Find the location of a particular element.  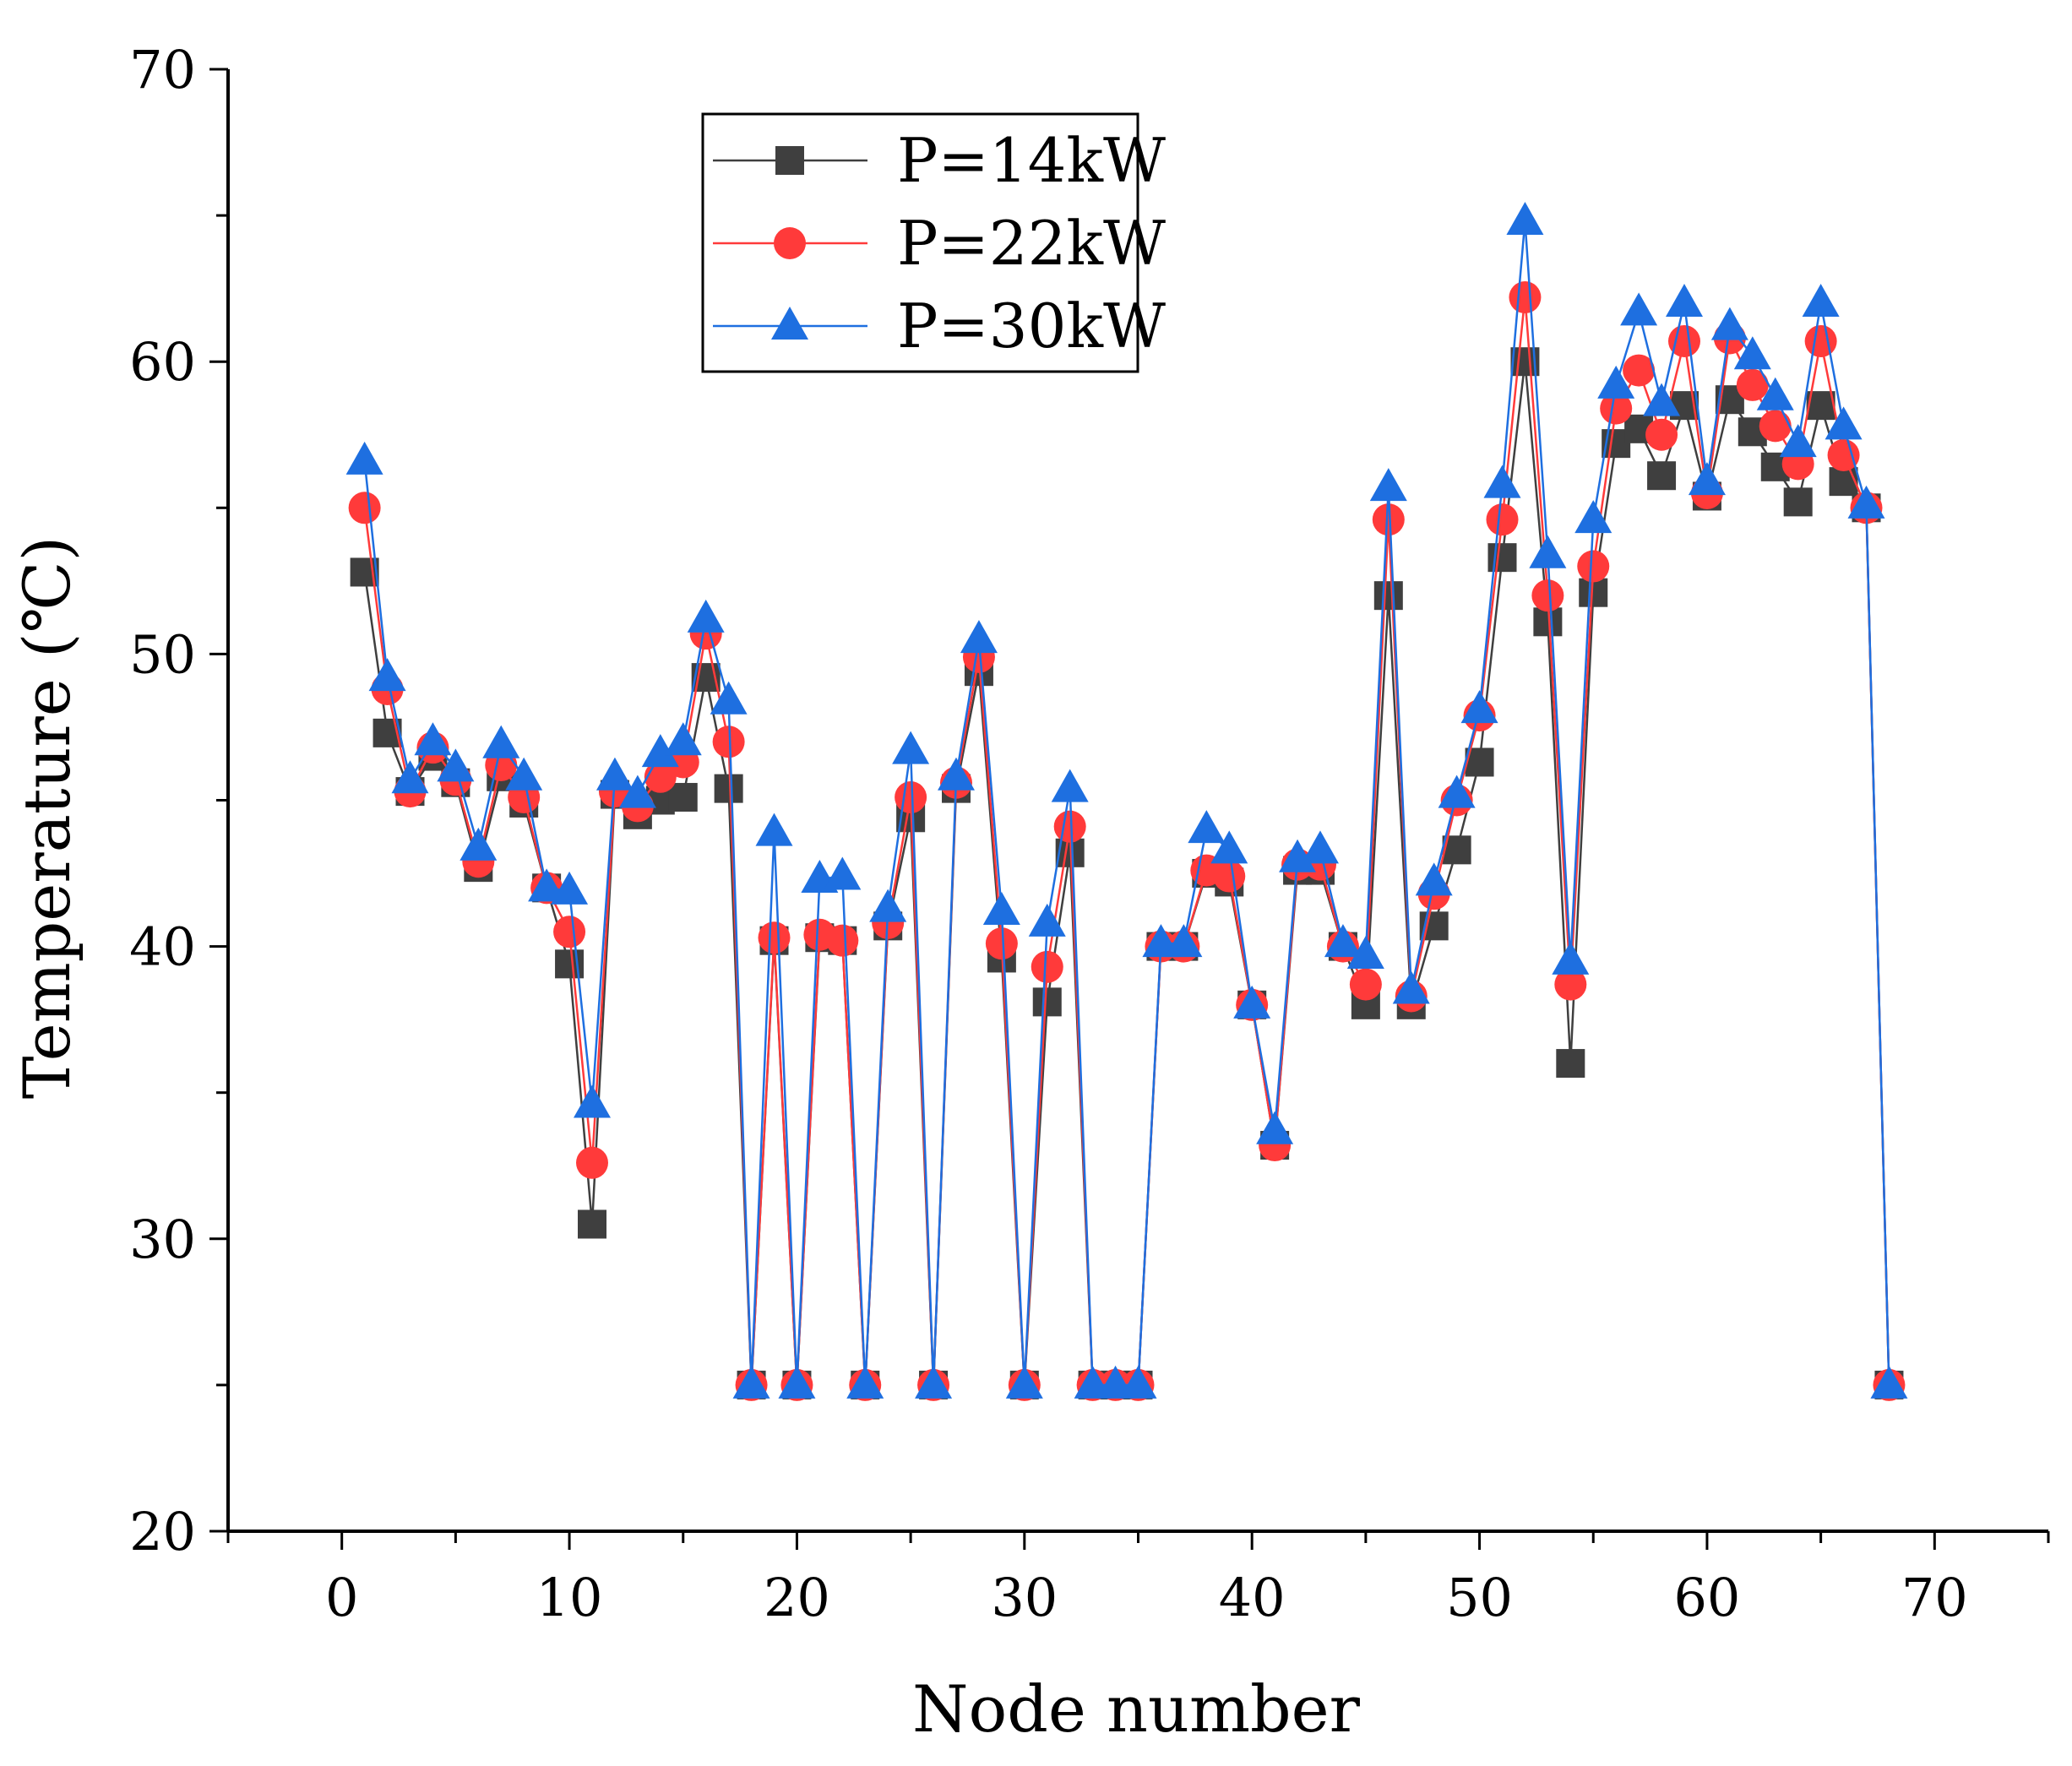

x-tick-label: 40 is located at coordinates (1252, 1597).